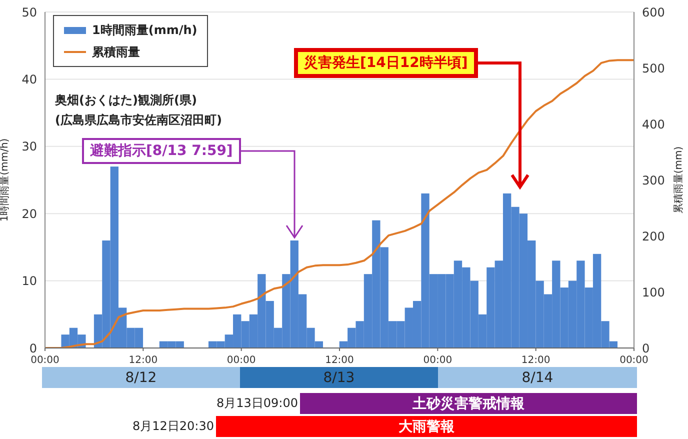 The width and height of the screenshot is (688, 439). I want to click on annotation: 避難指示[8/13 7:59], so click(161, 151).